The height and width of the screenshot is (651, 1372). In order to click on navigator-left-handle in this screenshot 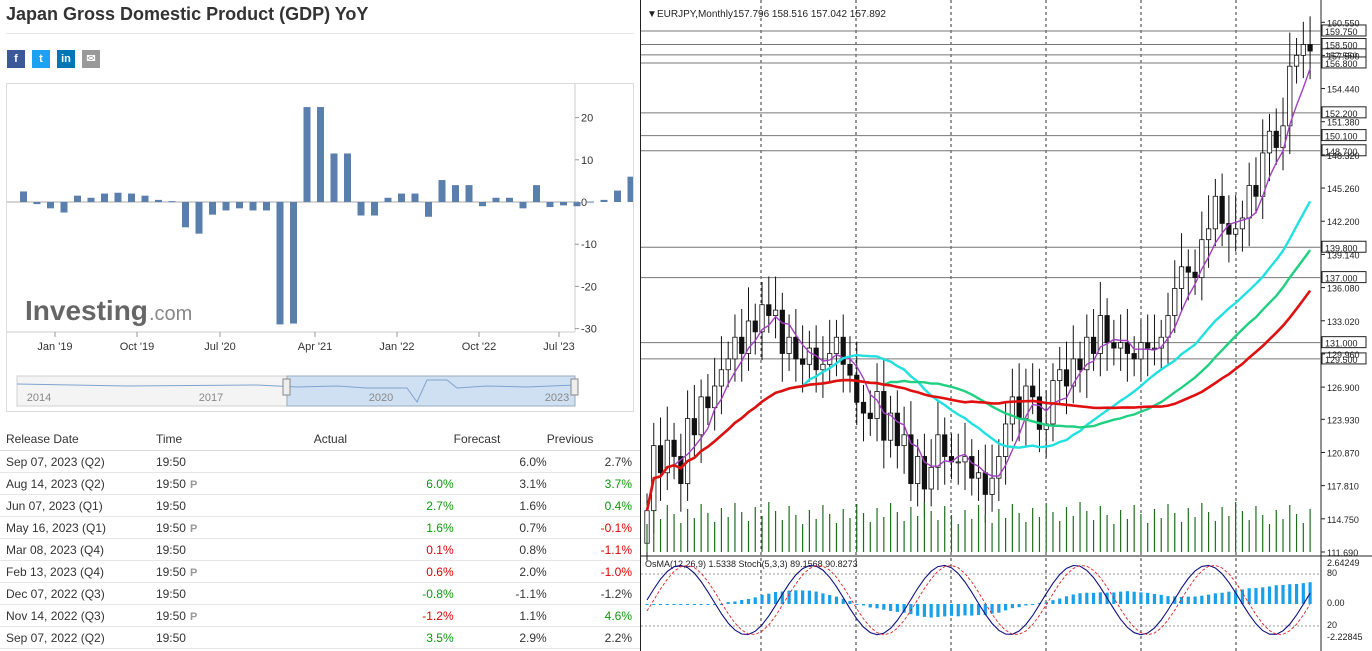, I will do `click(286, 387)`.